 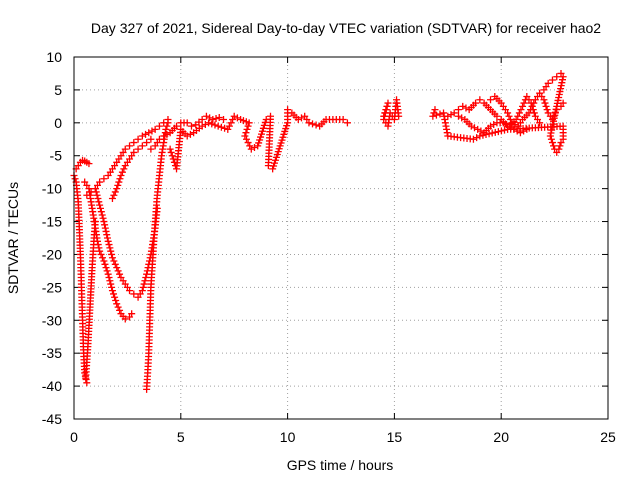 What do you see at coordinates (58, 90) in the screenshot?
I see `y-tick-label: 5` at bounding box center [58, 90].